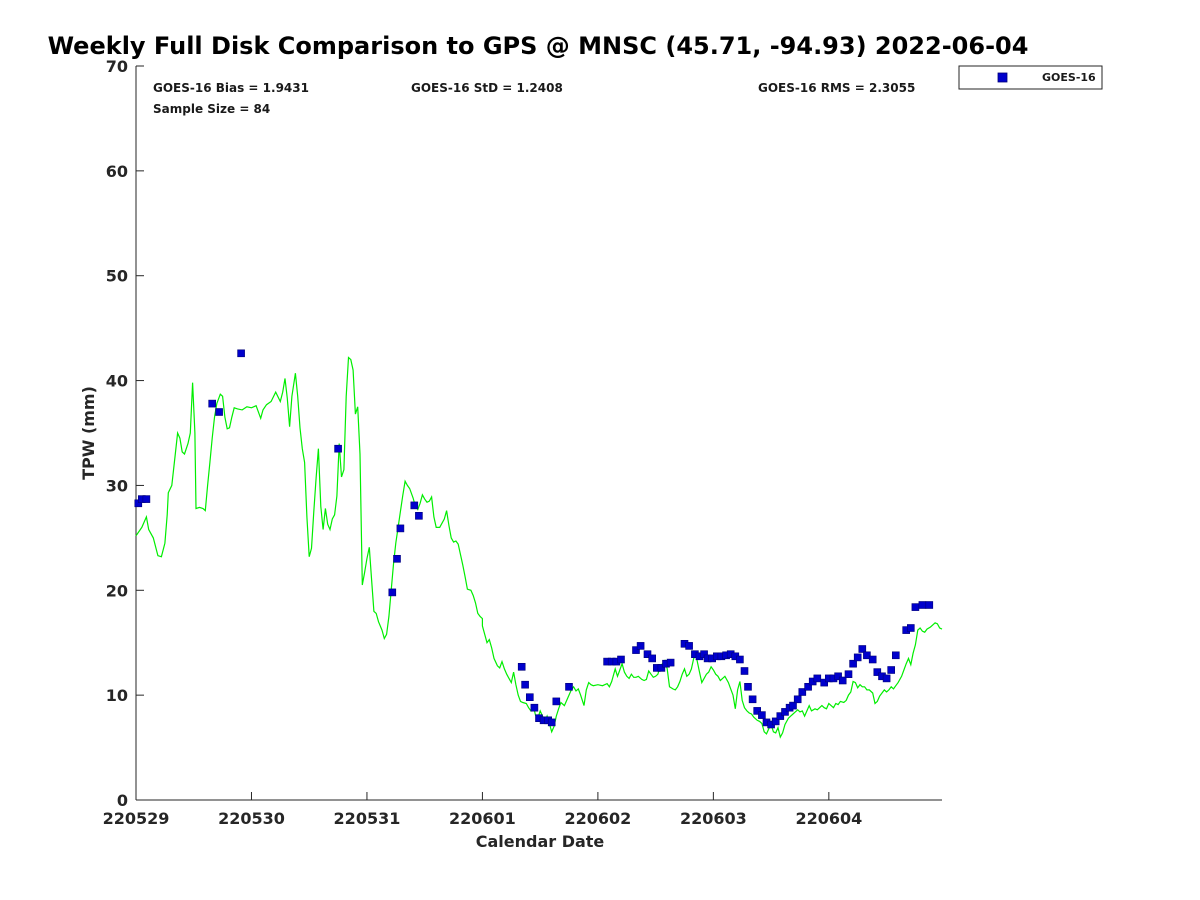  Describe the element at coordinates (88, 433) in the screenshot. I see `y-axis-label: TPW (mm)` at that location.